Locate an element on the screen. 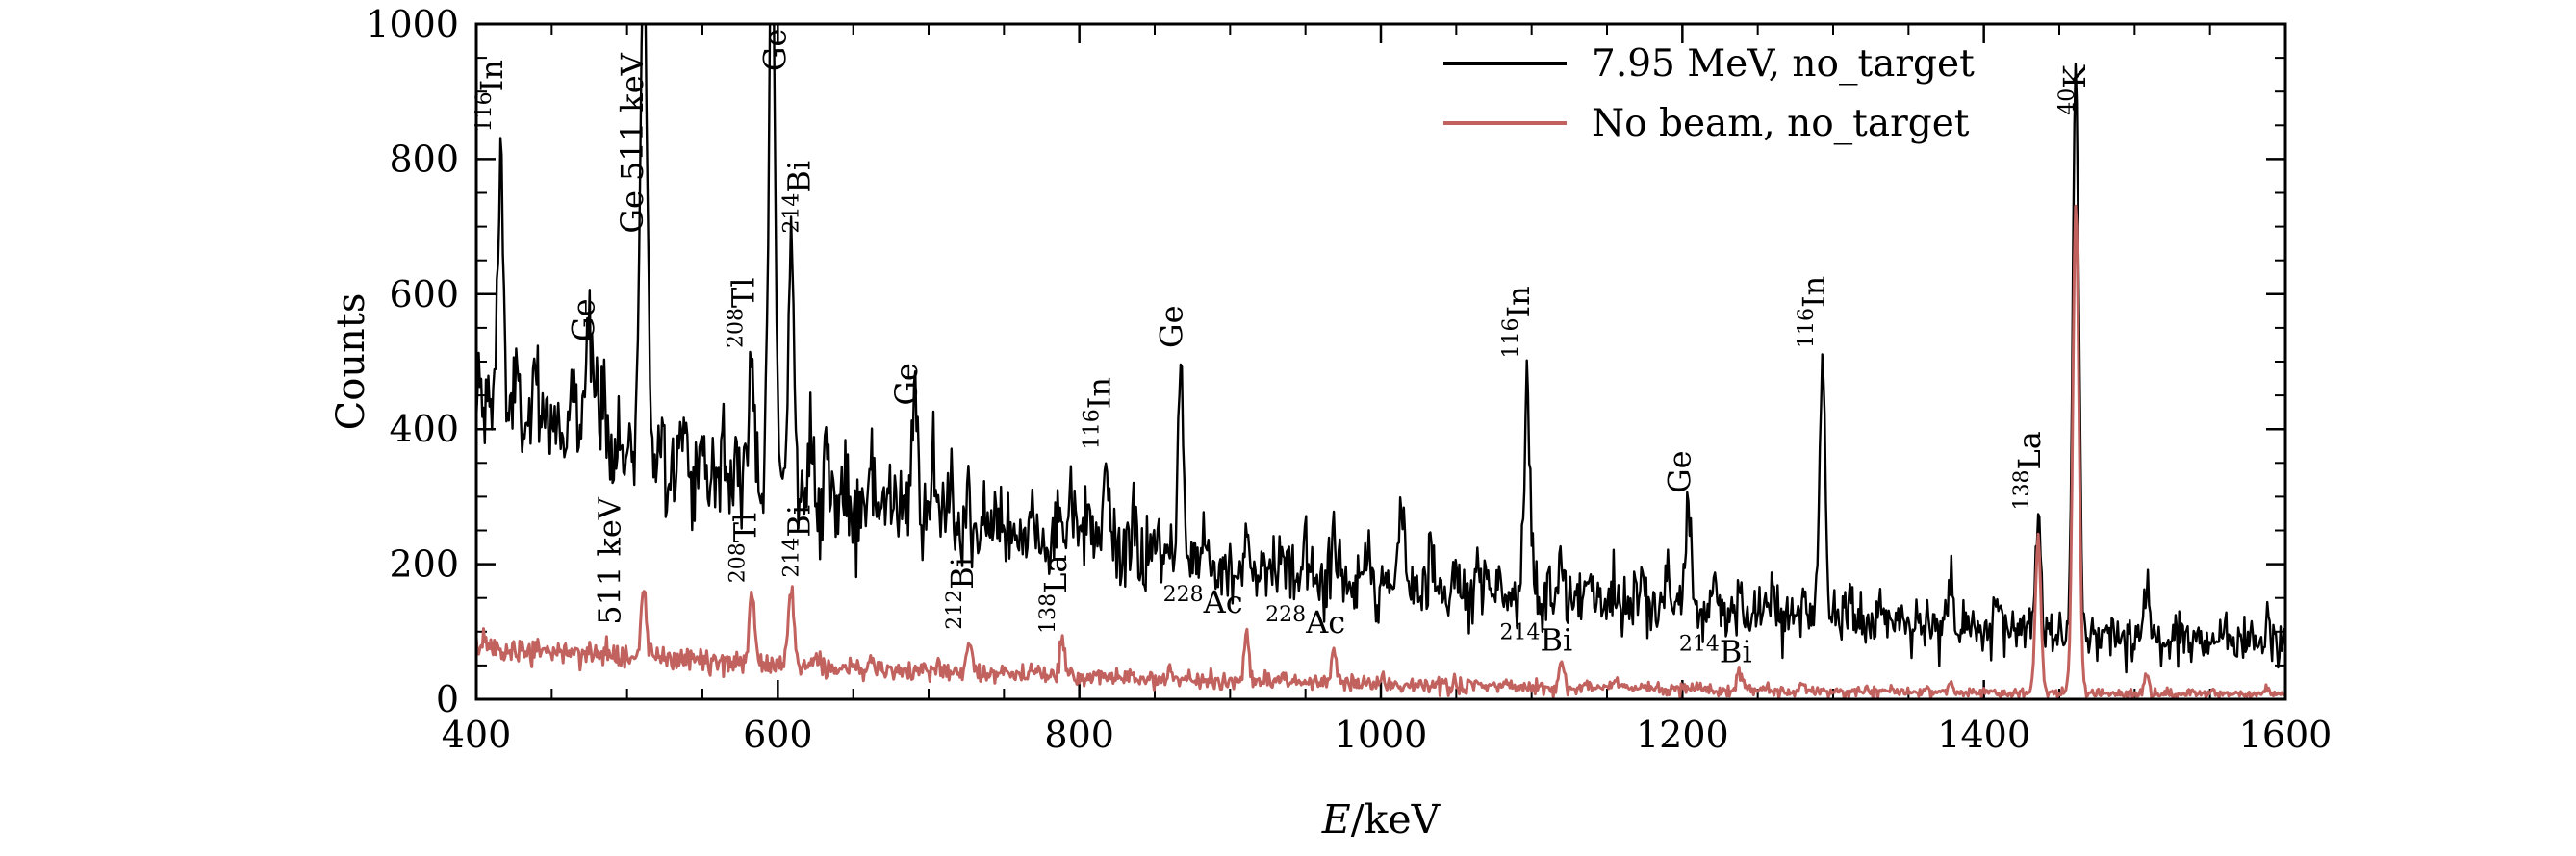 This screenshot has width=2576, height=856. peak-label-ge-511-kev: Ge 511 keV is located at coordinates (632, 142).